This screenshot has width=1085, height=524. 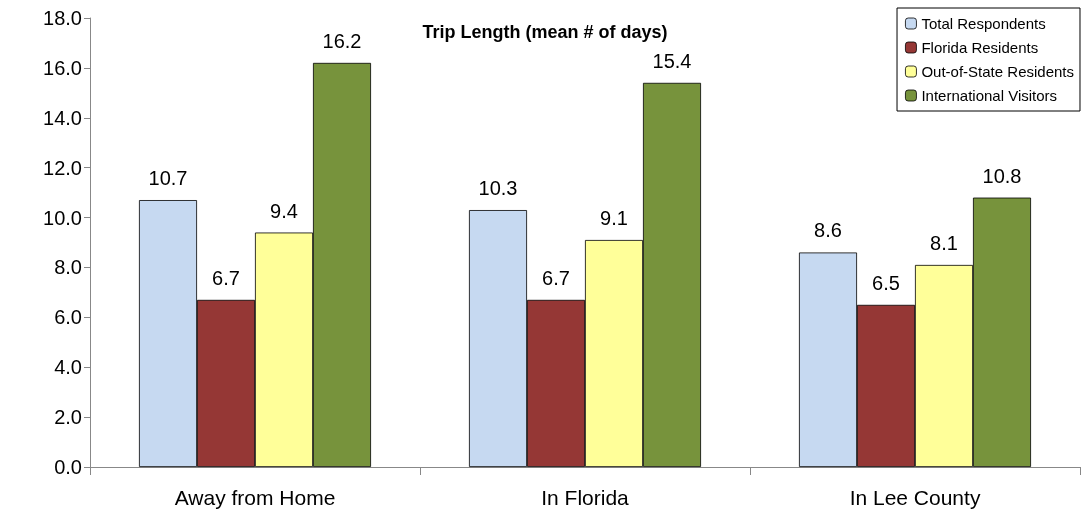 What do you see at coordinates (1002, 175) in the screenshot?
I see `data-label: 10.8` at bounding box center [1002, 175].